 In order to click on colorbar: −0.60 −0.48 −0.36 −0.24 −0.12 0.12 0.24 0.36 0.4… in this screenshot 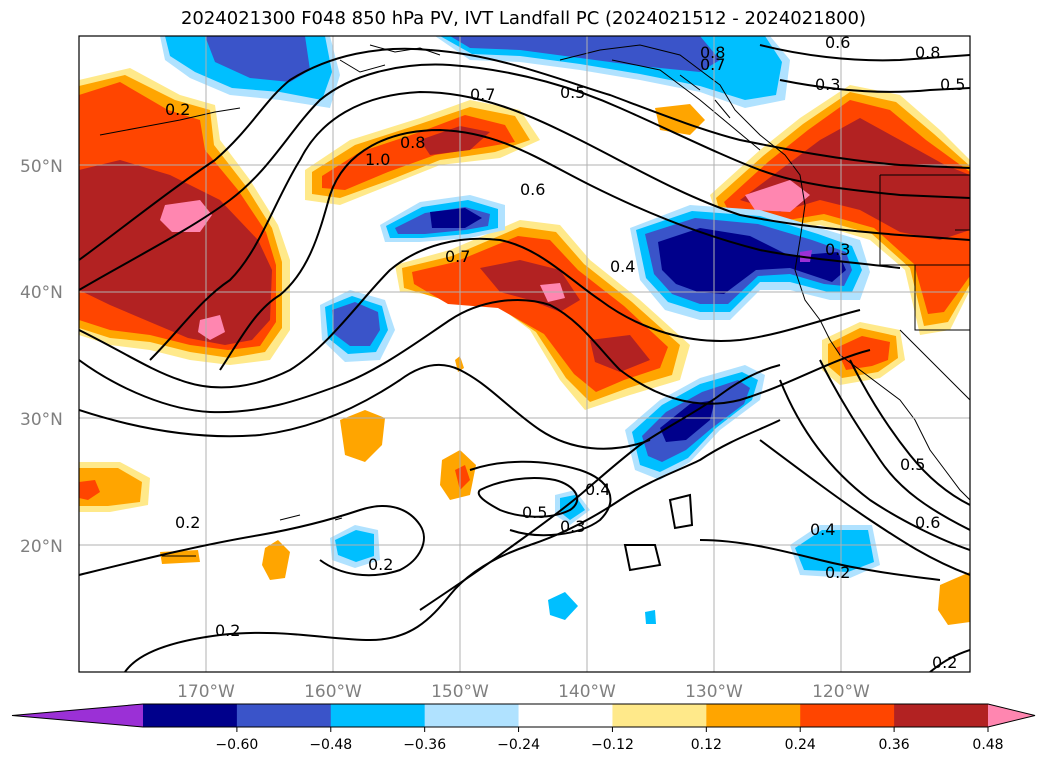, I will do `click(523, 728)`.